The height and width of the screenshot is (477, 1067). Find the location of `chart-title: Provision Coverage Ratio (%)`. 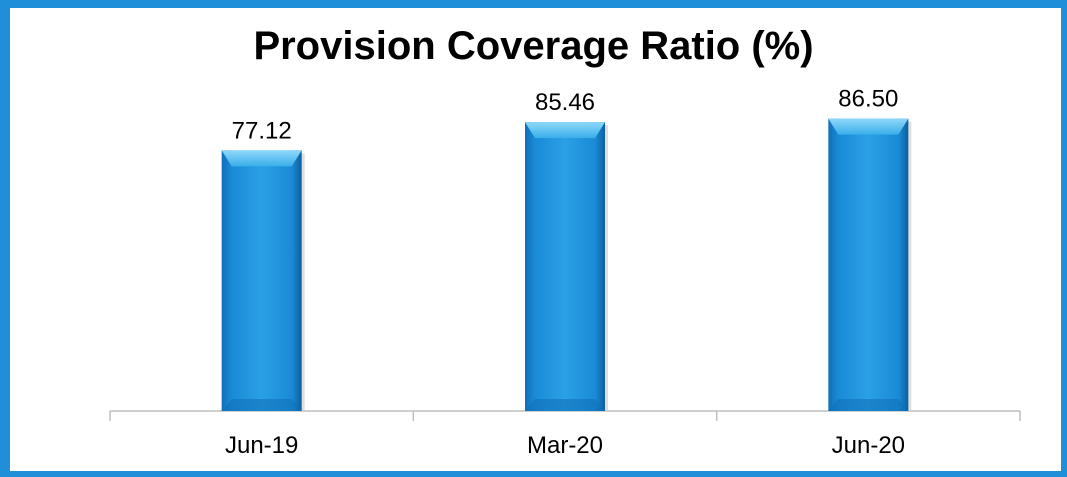

chart-title: Provision Coverage Ratio (%) is located at coordinates (533, 46).